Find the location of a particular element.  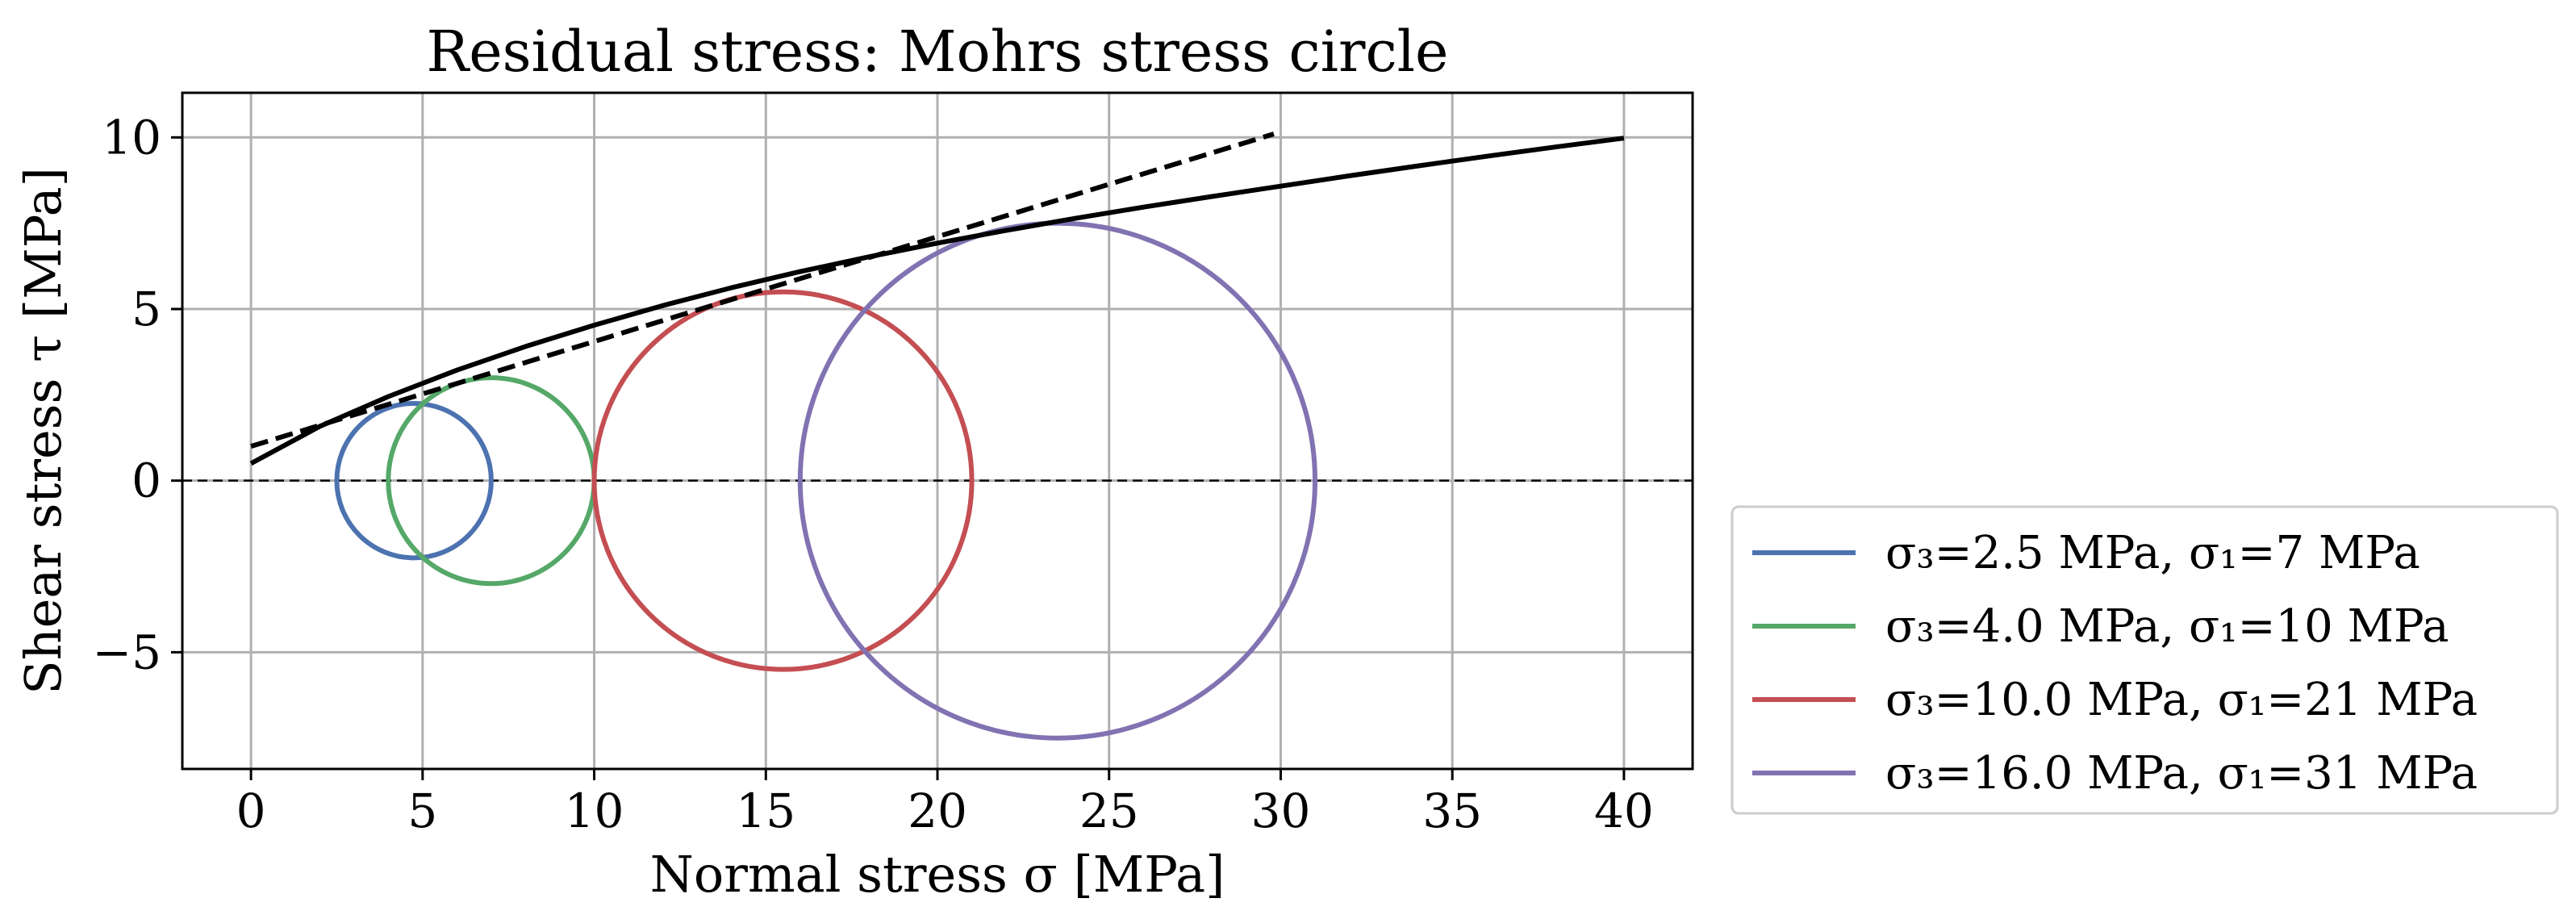

x-tick-label: 40 is located at coordinates (1624, 810).